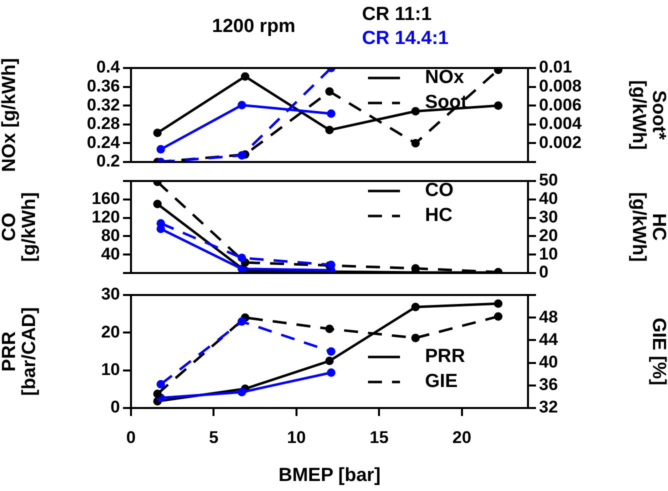 The width and height of the screenshot is (668, 491). I want to click on y2-tick-label: 0, so click(543, 272).